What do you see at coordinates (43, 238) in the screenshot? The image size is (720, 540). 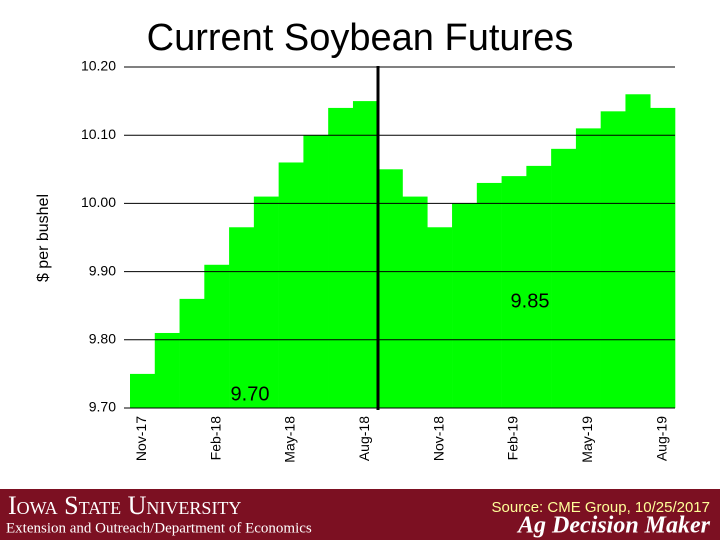 I see `y-axis-label: $ per bushel` at bounding box center [43, 238].